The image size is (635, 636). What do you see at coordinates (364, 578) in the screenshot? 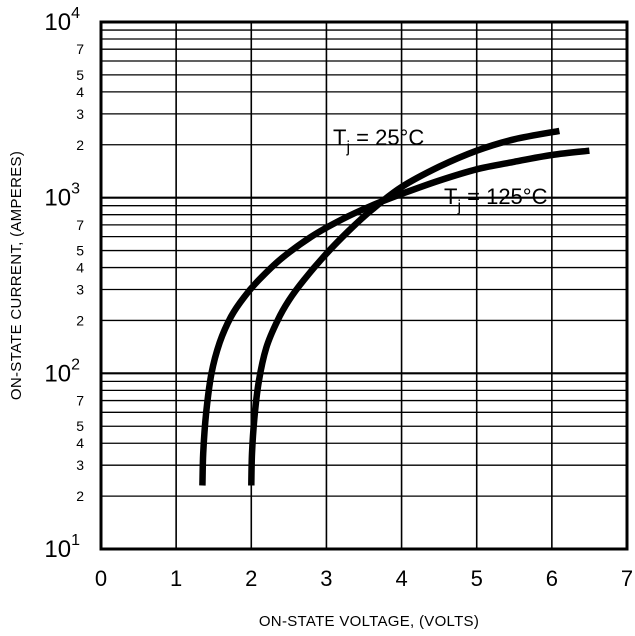
I see `x-tick-labels: 0 1 2 3 4 5 6 7` at bounding box center [364, 578].